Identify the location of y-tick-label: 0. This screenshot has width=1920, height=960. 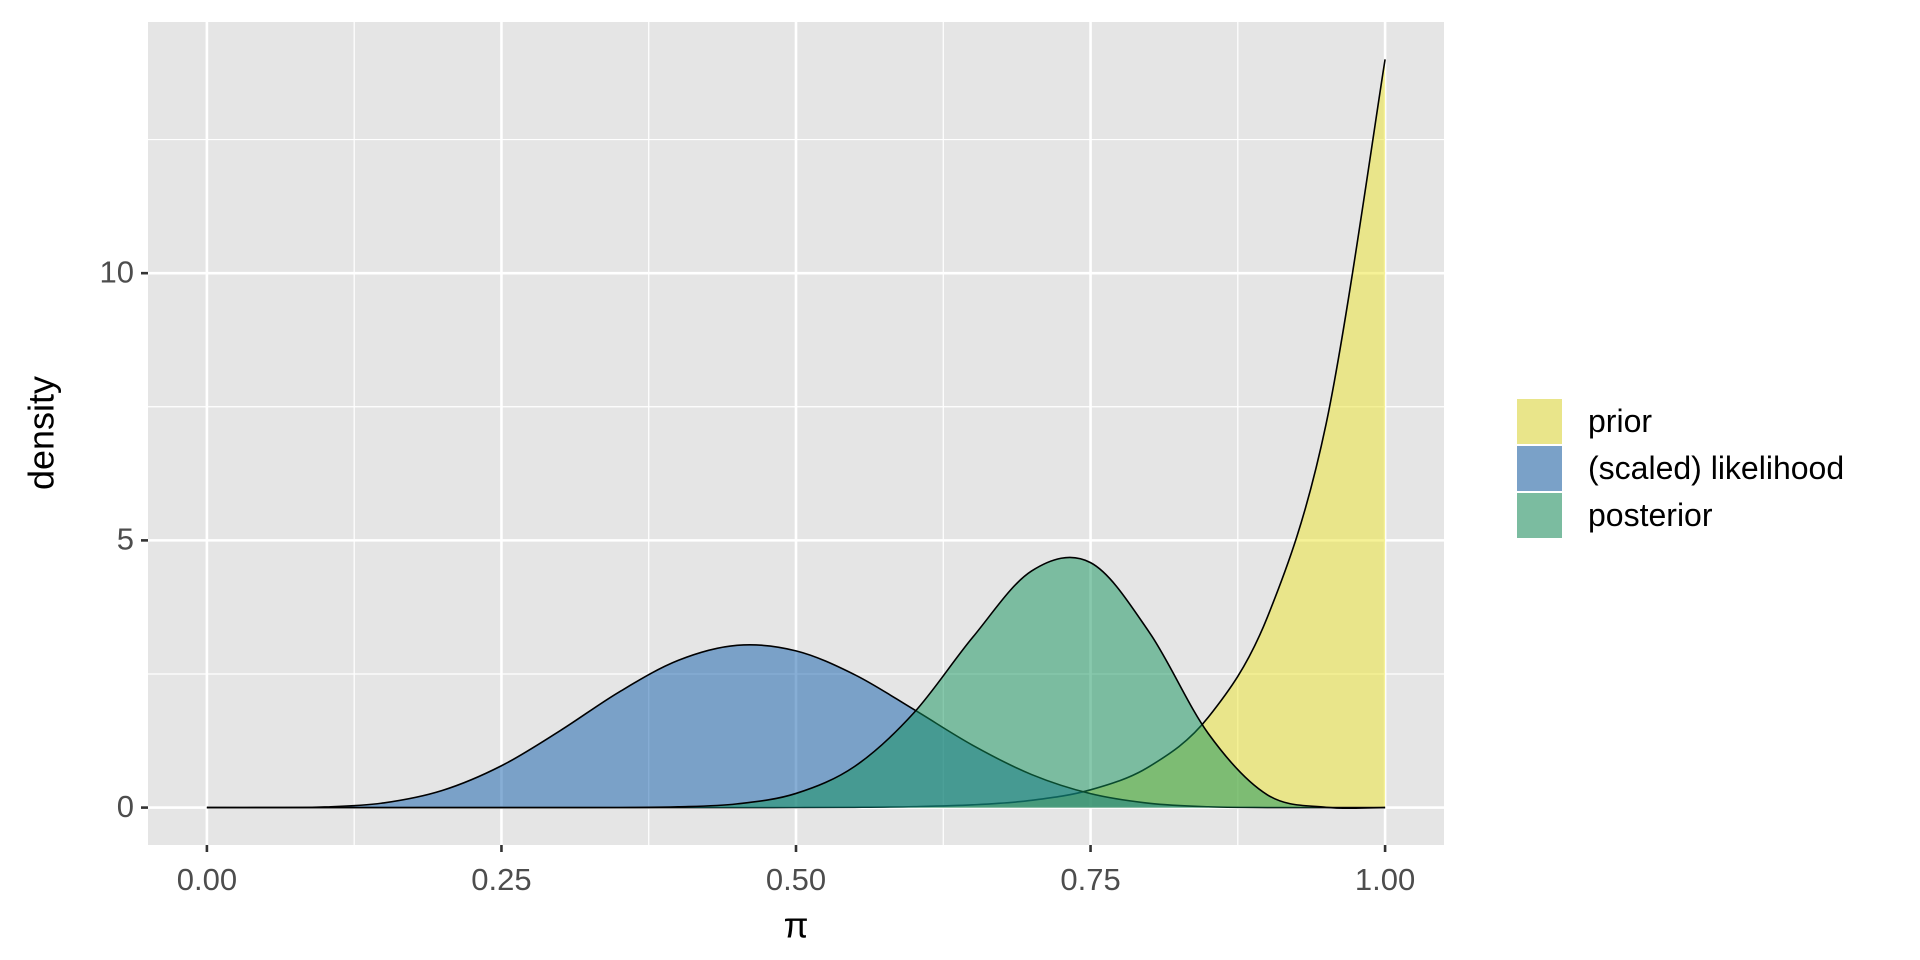
(125, 806).